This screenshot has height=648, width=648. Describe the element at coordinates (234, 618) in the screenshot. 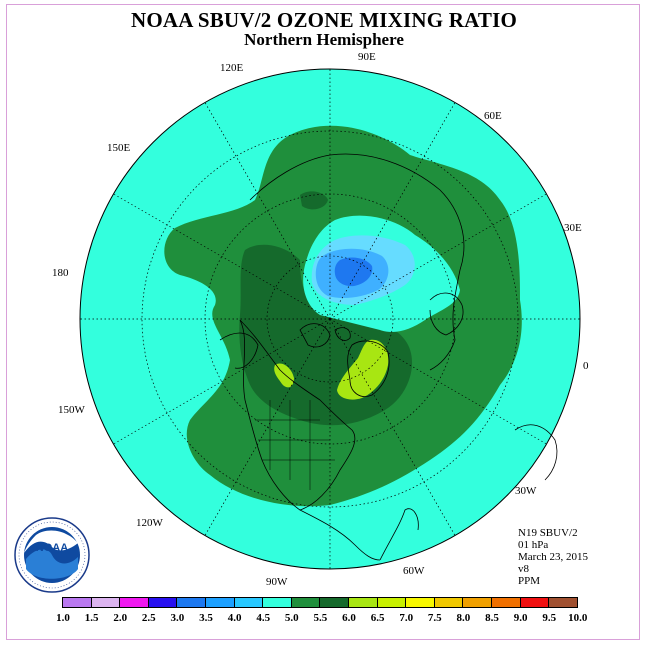

I see `colorbar-label: 4.0` at that location.